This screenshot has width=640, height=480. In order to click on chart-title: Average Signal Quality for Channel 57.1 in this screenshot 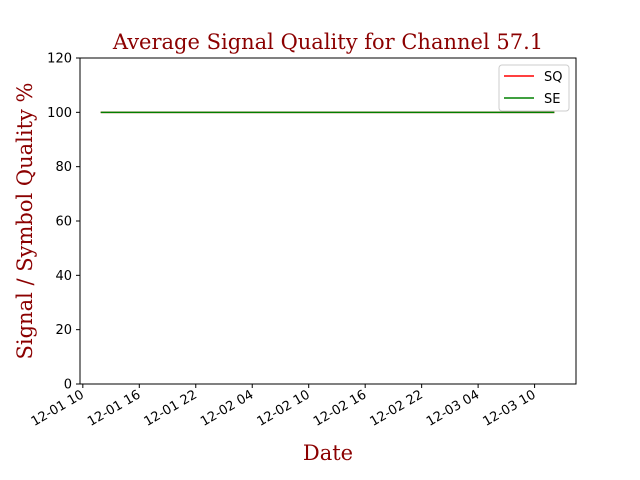, I will do `click(327, 42)`.